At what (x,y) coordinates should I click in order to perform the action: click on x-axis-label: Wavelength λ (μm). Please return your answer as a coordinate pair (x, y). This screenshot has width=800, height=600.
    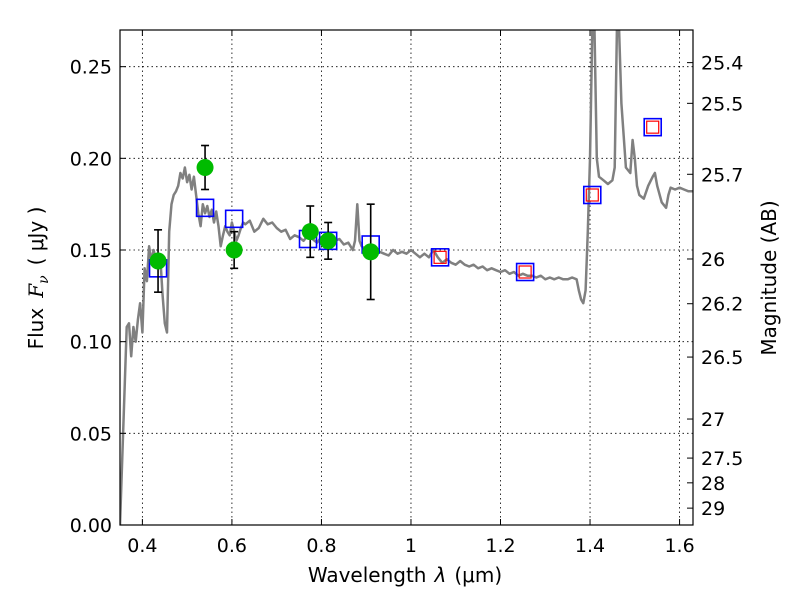
    Looking at the image, I should click on (405, 575).